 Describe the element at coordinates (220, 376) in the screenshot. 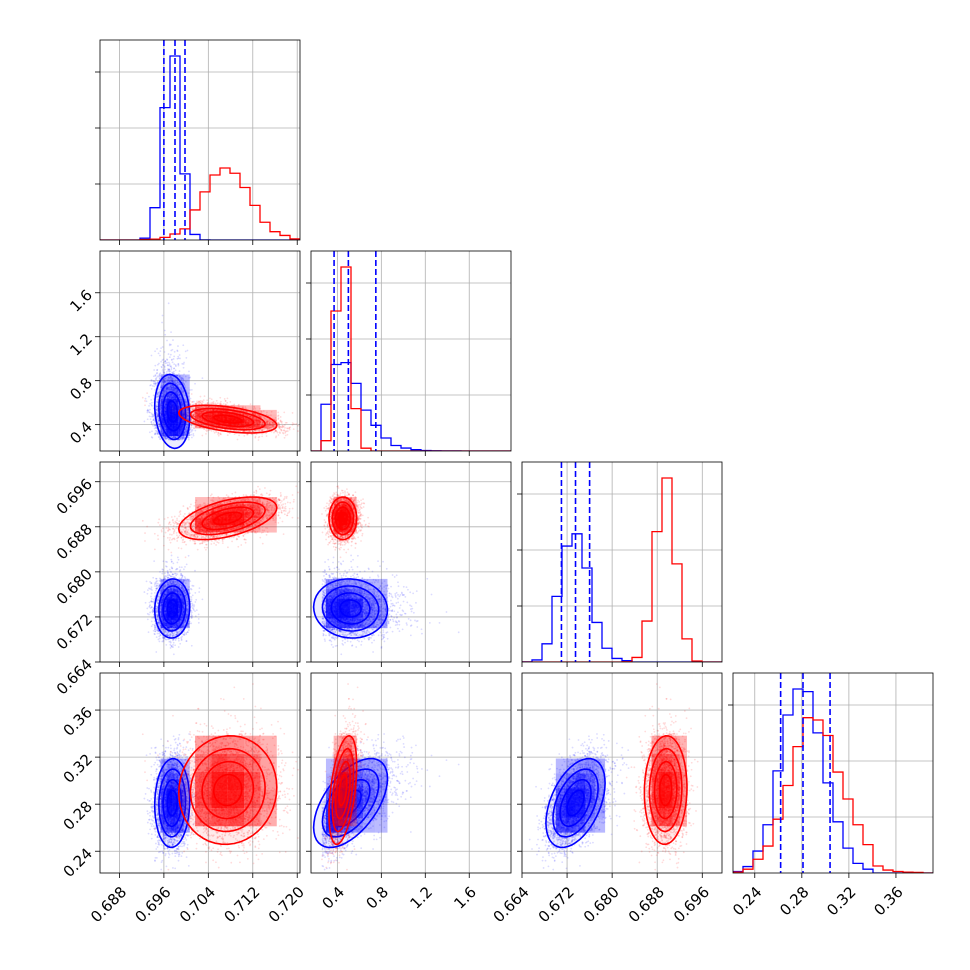

I see `plot-area` at that location.